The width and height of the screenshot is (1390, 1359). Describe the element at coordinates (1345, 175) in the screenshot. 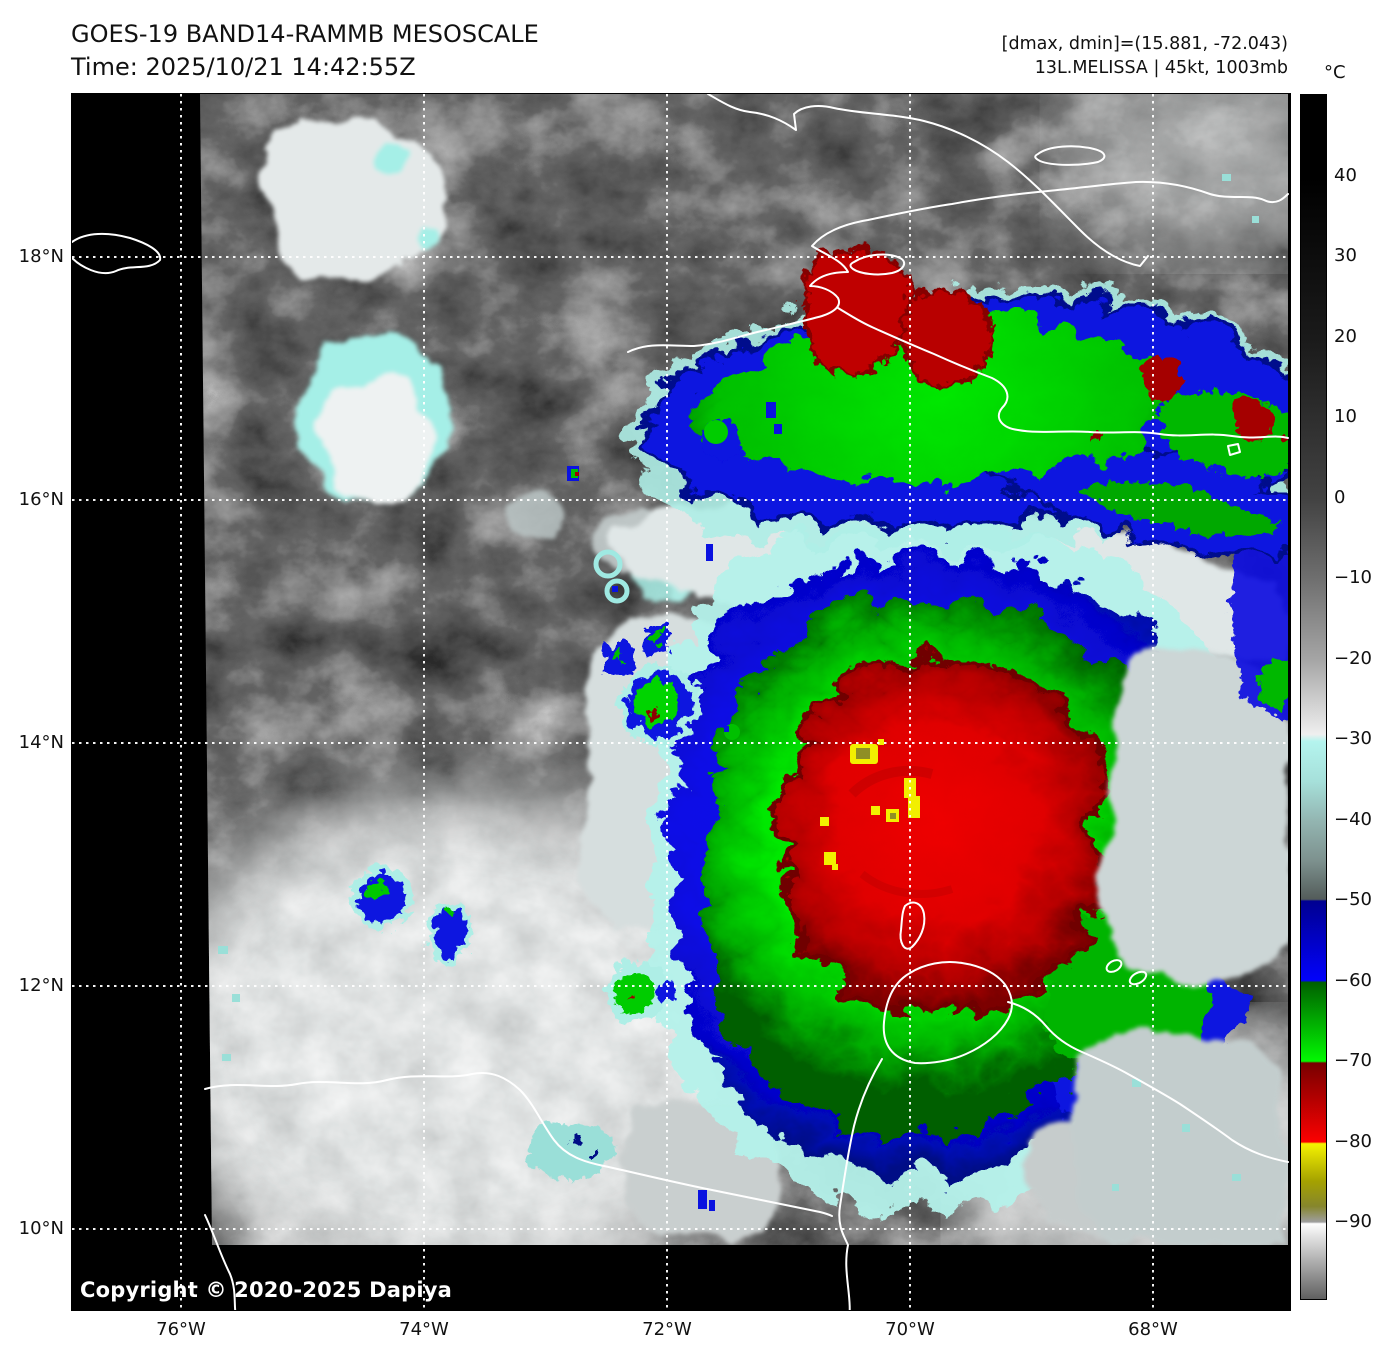

I see `colorbar-tick: 40` at that location.